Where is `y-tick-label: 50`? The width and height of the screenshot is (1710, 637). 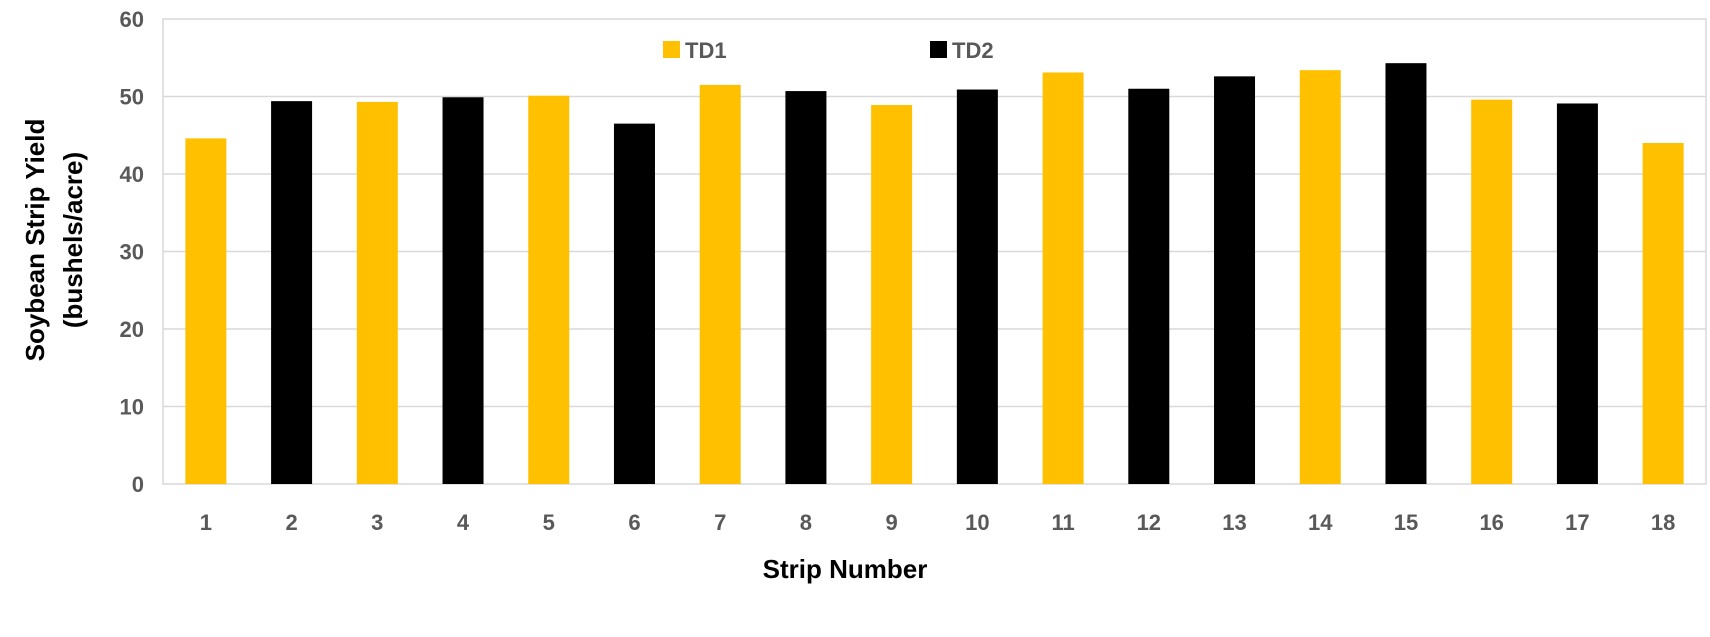 y-tick-label: 50 is located at coordinates (132, 97).